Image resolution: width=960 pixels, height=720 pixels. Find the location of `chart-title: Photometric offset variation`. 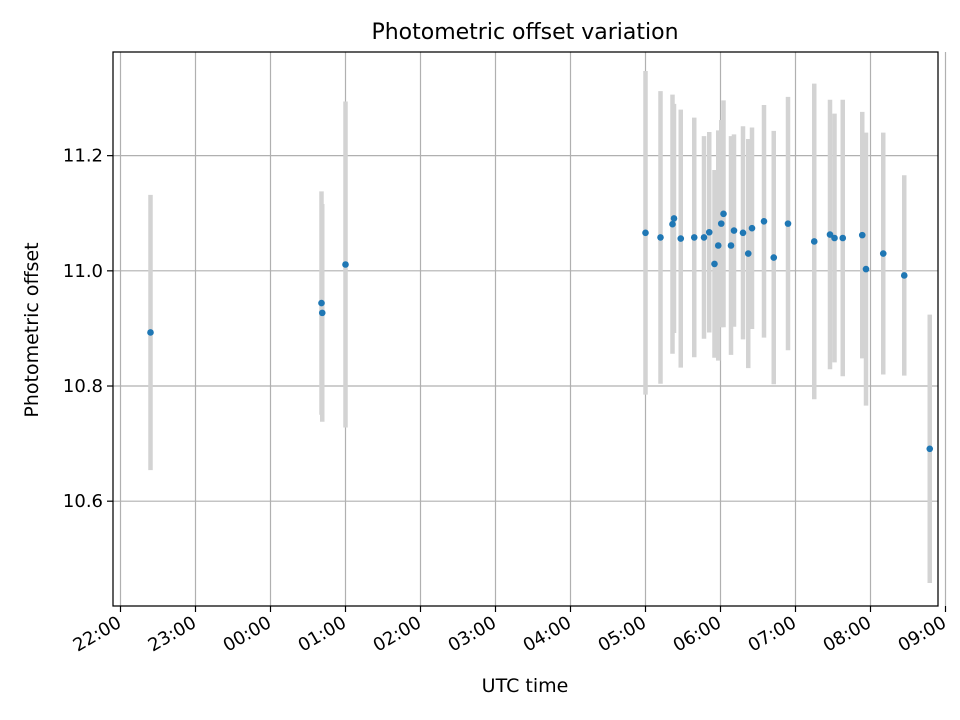

chart-title: Photometric offset variation is located at coordinates (524, 32).